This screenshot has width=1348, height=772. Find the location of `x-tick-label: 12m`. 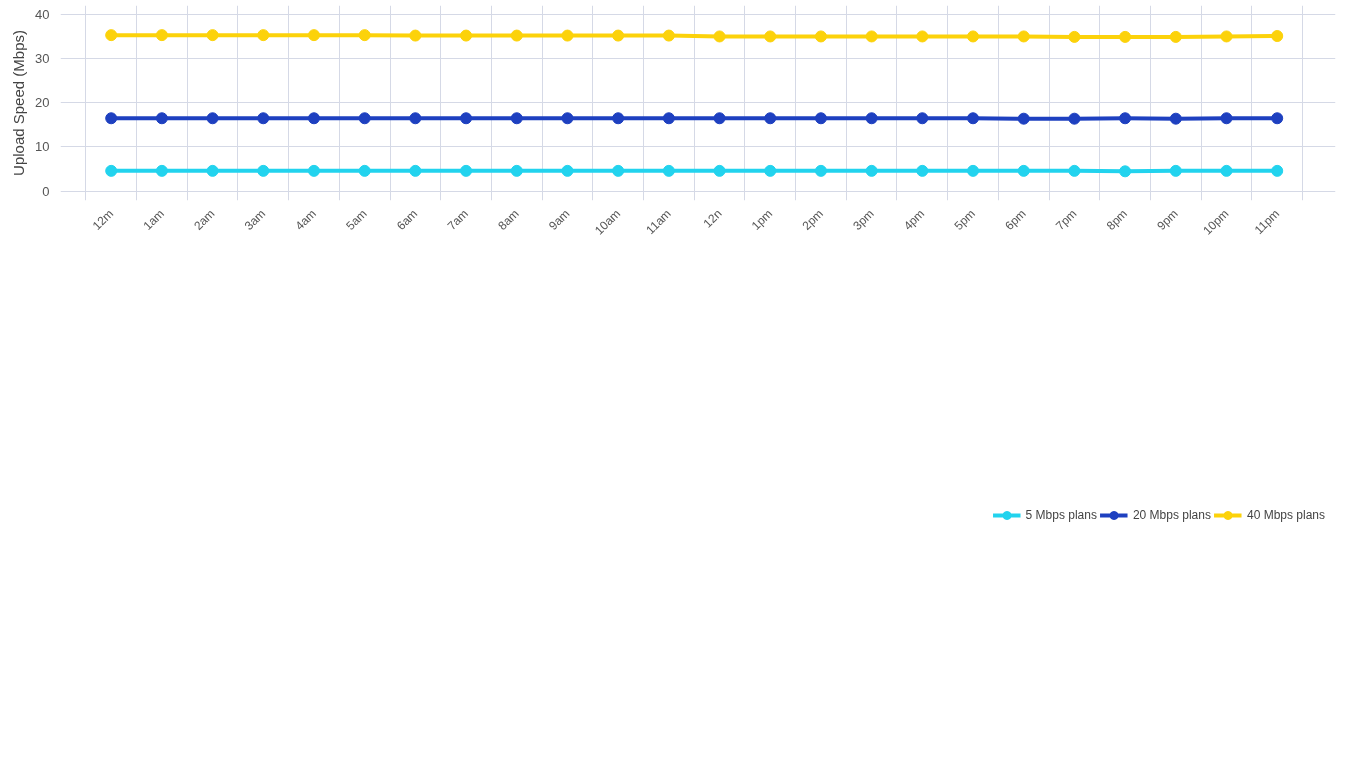

x-tick-label: 12m is located at coordinates (103, 219).